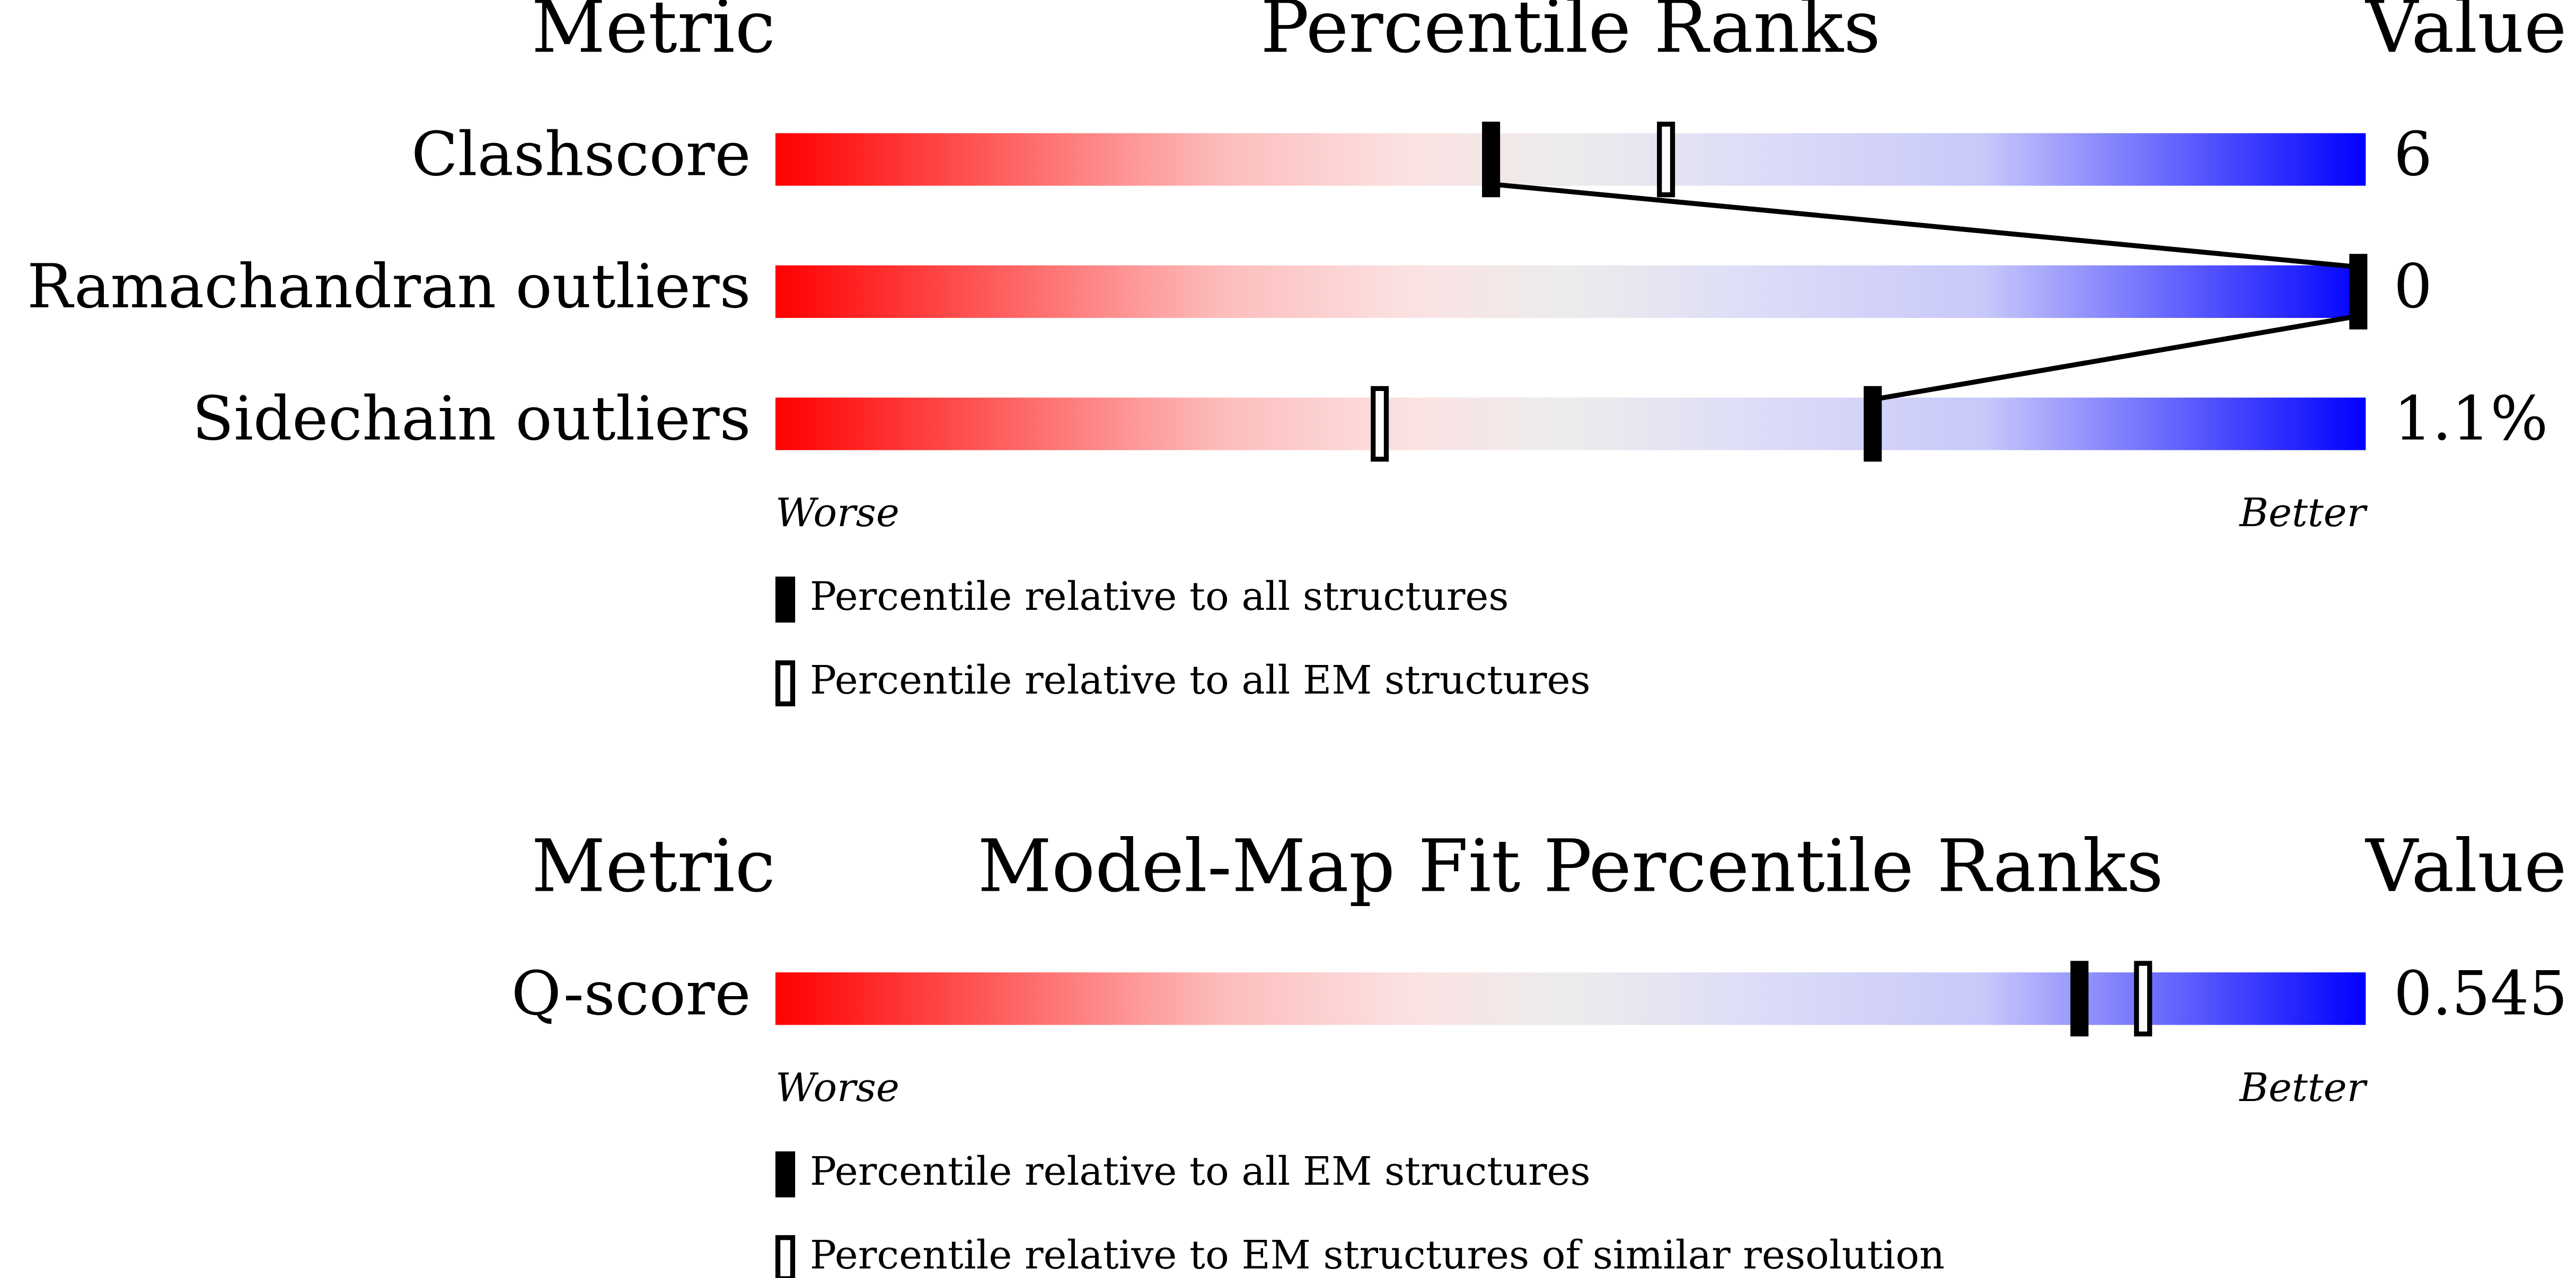  Describe the element at coordinates (1159, 596) in the screenshot. I see `legend-label: Percentile relative to all structures` at that location.